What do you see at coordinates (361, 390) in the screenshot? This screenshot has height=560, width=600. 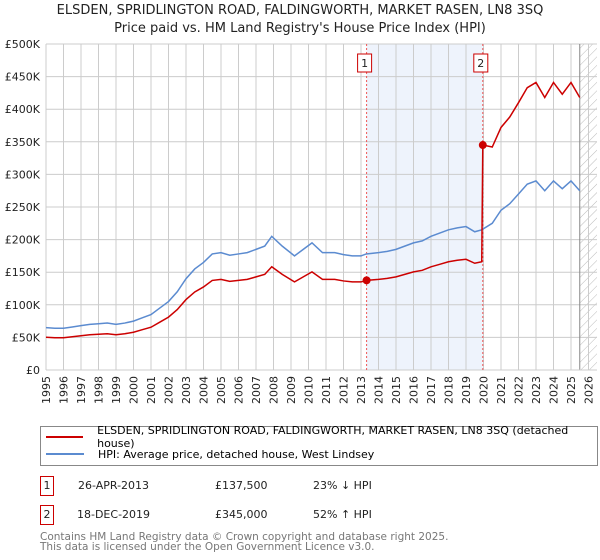 I see `x-tick-label: 2013` at bounding box center [361, 390].